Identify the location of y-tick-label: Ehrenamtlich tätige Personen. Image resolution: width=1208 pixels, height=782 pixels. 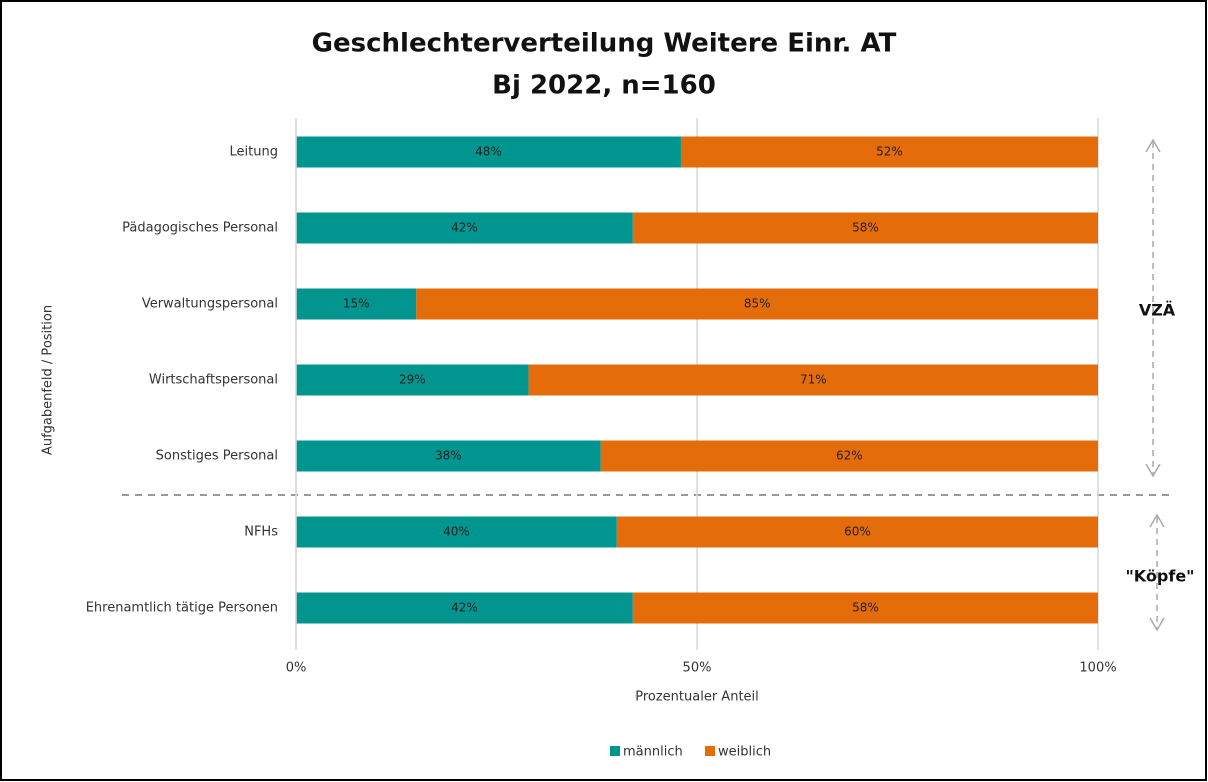
(182, 608).